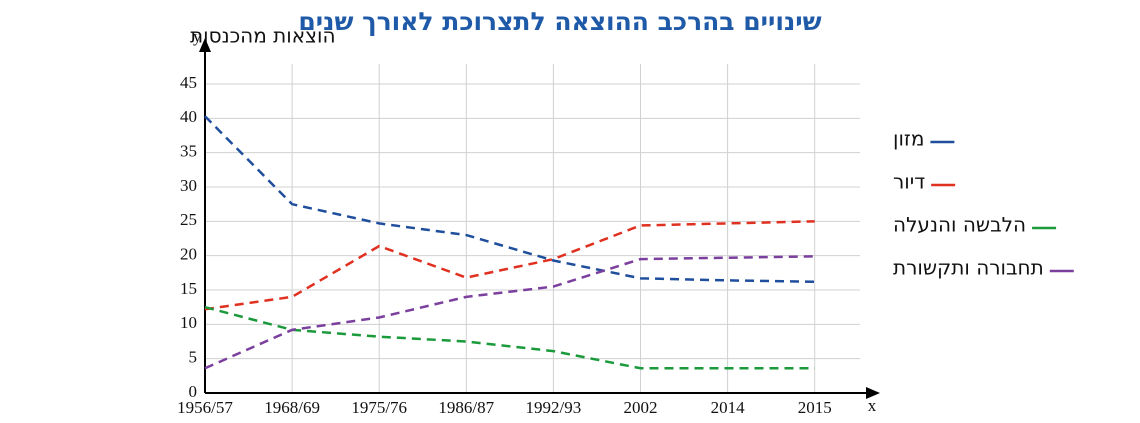 The width and height of the screenshot is (1140, 423). What do you see at coordinates (872, 405) in the screenshot?
I see `x-axis-letter: x` at bounding box center [872, 405].